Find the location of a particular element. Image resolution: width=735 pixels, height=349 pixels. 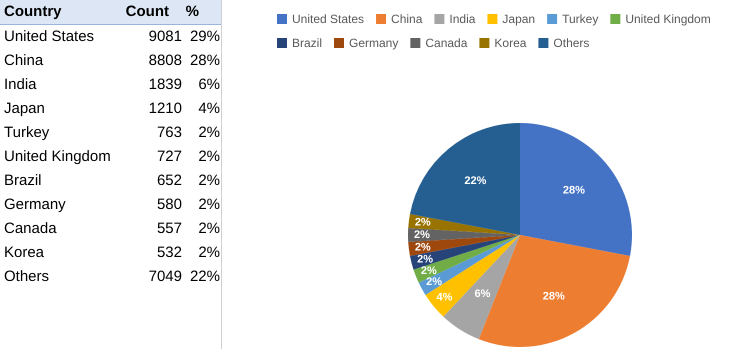

text: 7049 is located at coordinates (165, 277).